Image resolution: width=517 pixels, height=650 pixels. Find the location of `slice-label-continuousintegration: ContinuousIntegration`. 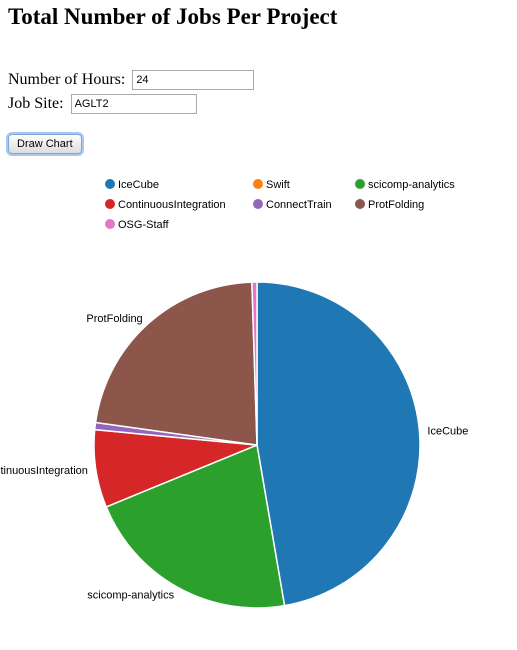

slice-label-continuousintegration: ContinuousIntegration is located at coordinates (44, 471).